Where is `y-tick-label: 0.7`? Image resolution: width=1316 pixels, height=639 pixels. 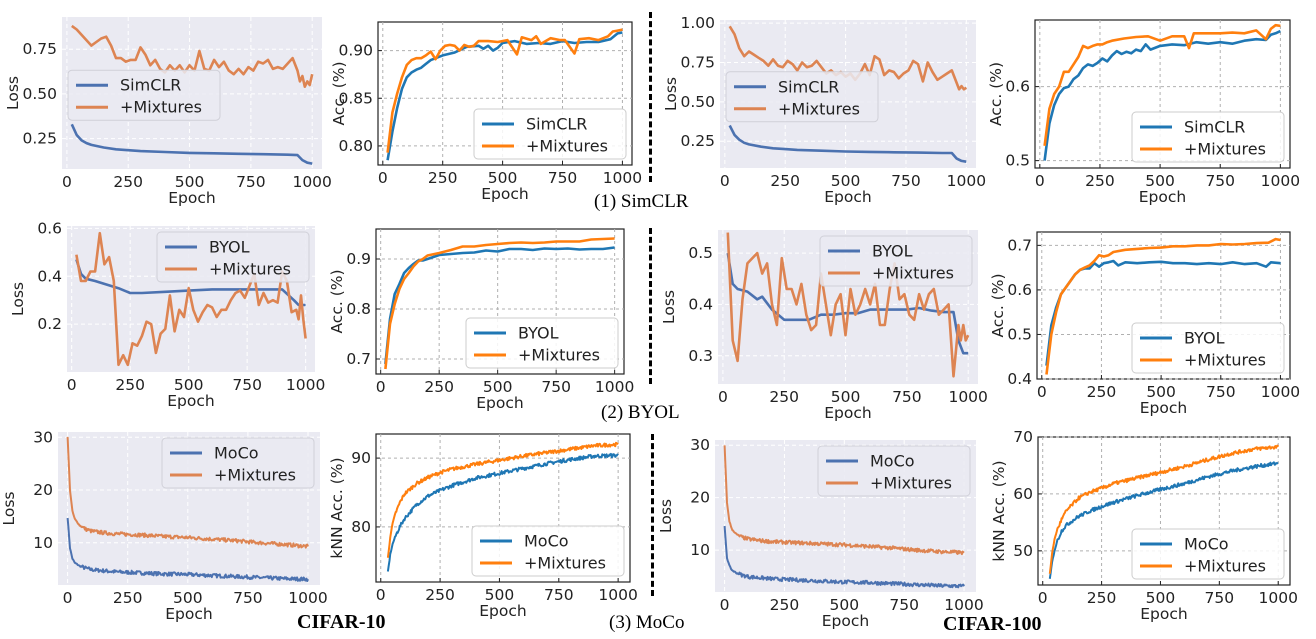
y-tick-label: 0.7 is located at coordinates (1019, 245).